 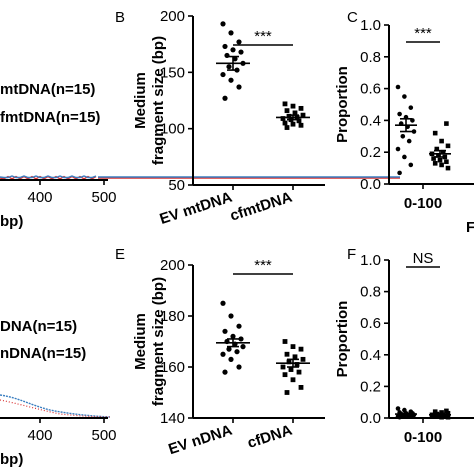 What do you see at coordinates (39, 435) in the screenshot?
I see `panel-d-x-tick-label: 400` at bounding box center [39, 435].